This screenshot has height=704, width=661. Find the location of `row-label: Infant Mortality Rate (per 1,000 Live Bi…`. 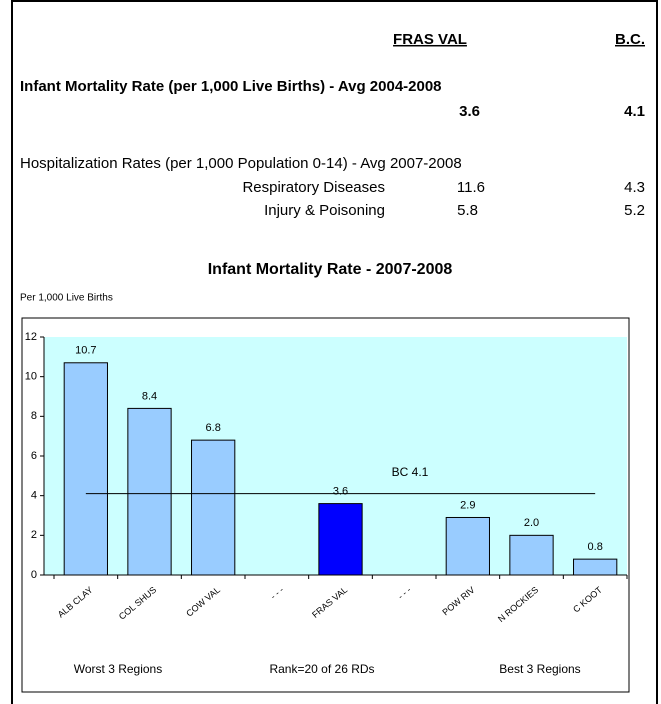

row-label: Infant Mortality Rate (per 1,000 Live Bi… is located at coordinates (231, 86).